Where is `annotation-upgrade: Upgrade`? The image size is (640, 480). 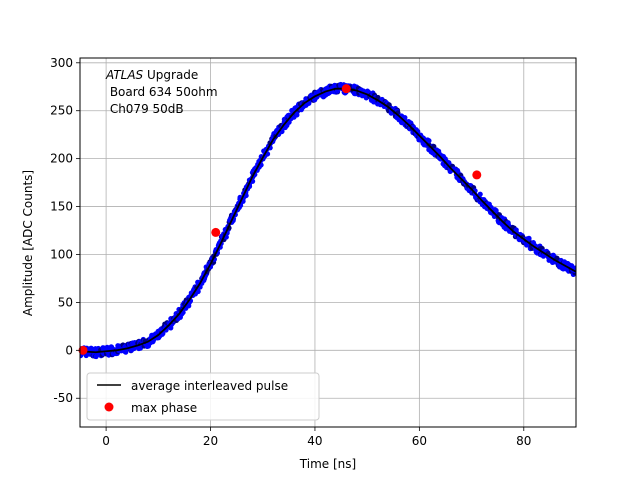
annotation-upgrade: Upgrade is located at coordinates (170, 75).